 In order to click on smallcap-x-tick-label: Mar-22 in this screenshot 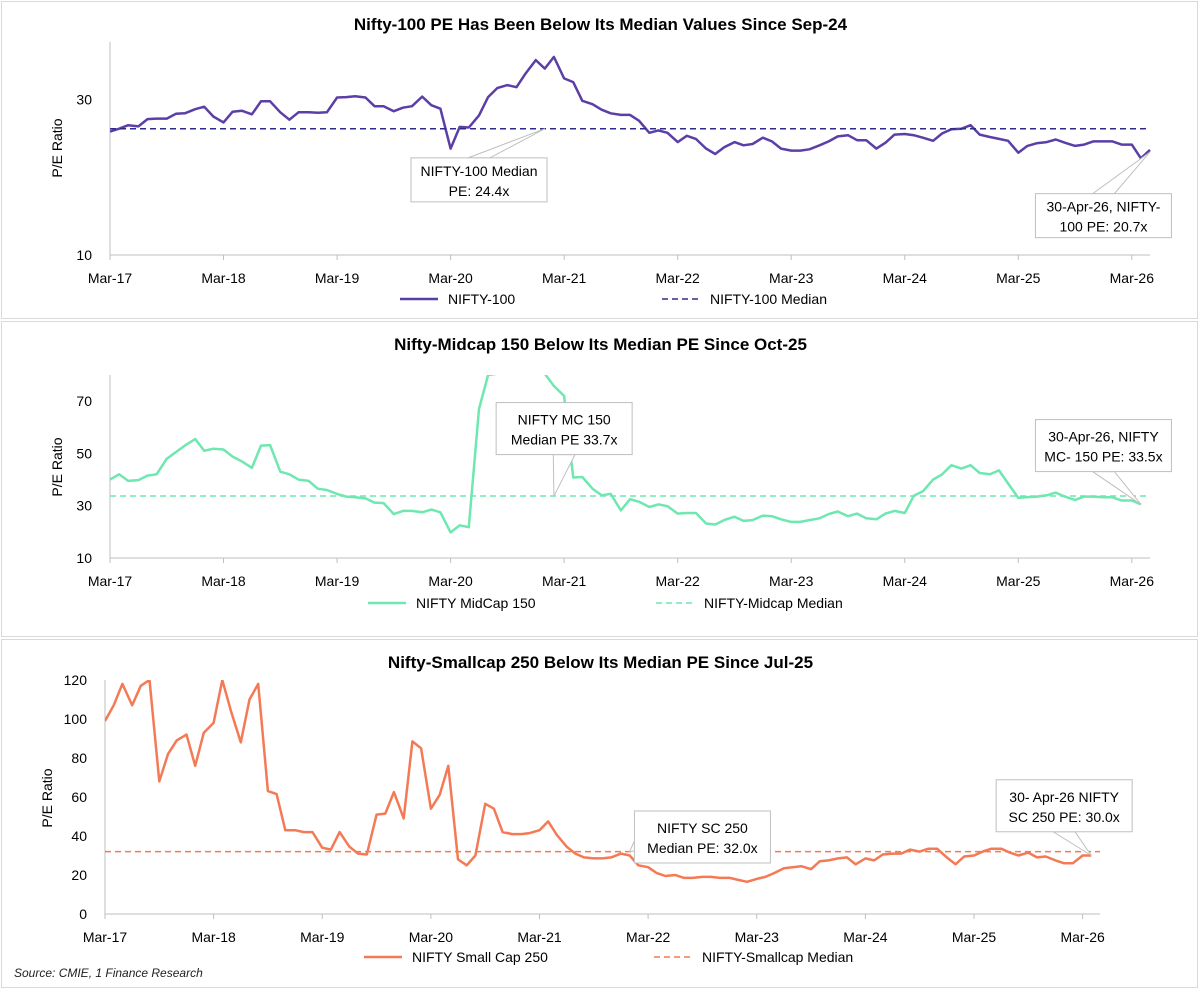, I will do `click(648, 937)`.